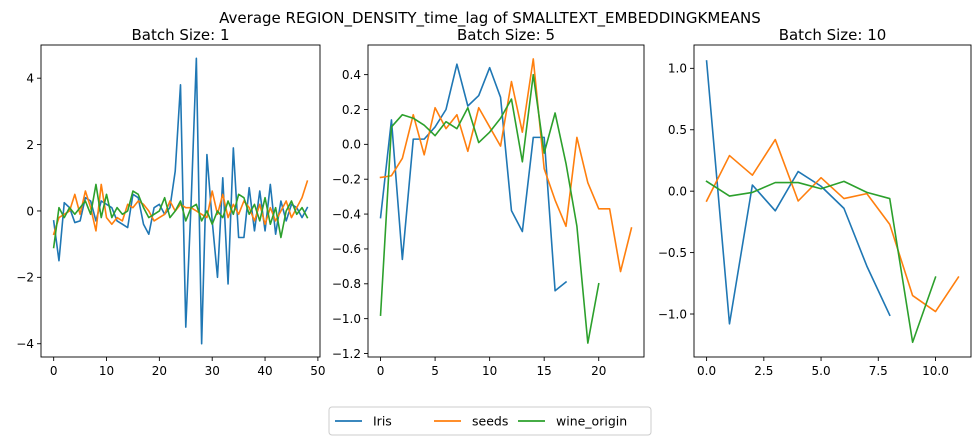  I want to click on legend-item-seeds: seeds, so click(471, 421).